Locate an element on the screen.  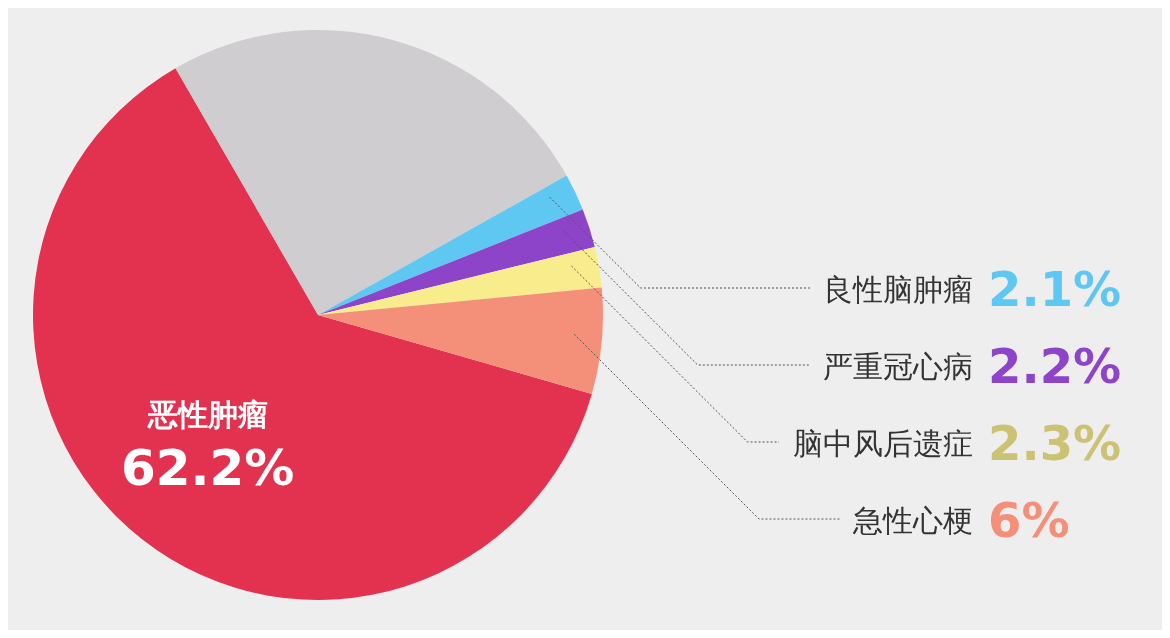
slice-label: 脑中风后遗症 is located at coordinates (883, 443).